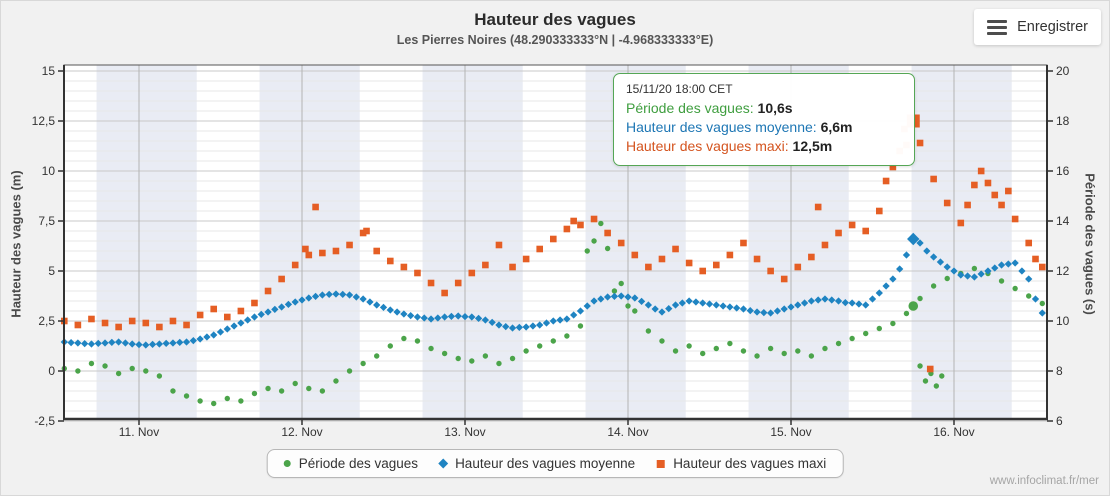  I want to click on svg-text: 14, so click(1063, 221).